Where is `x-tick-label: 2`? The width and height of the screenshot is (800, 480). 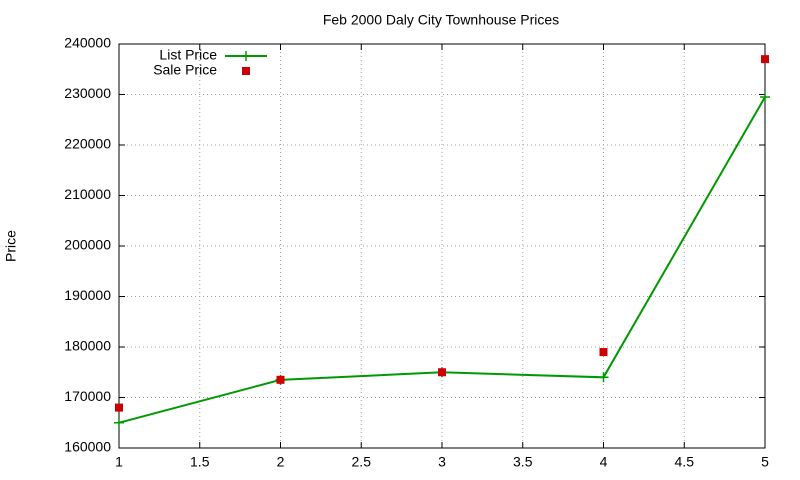 x-tick-label: 2 is located at coordinates (281, 462).